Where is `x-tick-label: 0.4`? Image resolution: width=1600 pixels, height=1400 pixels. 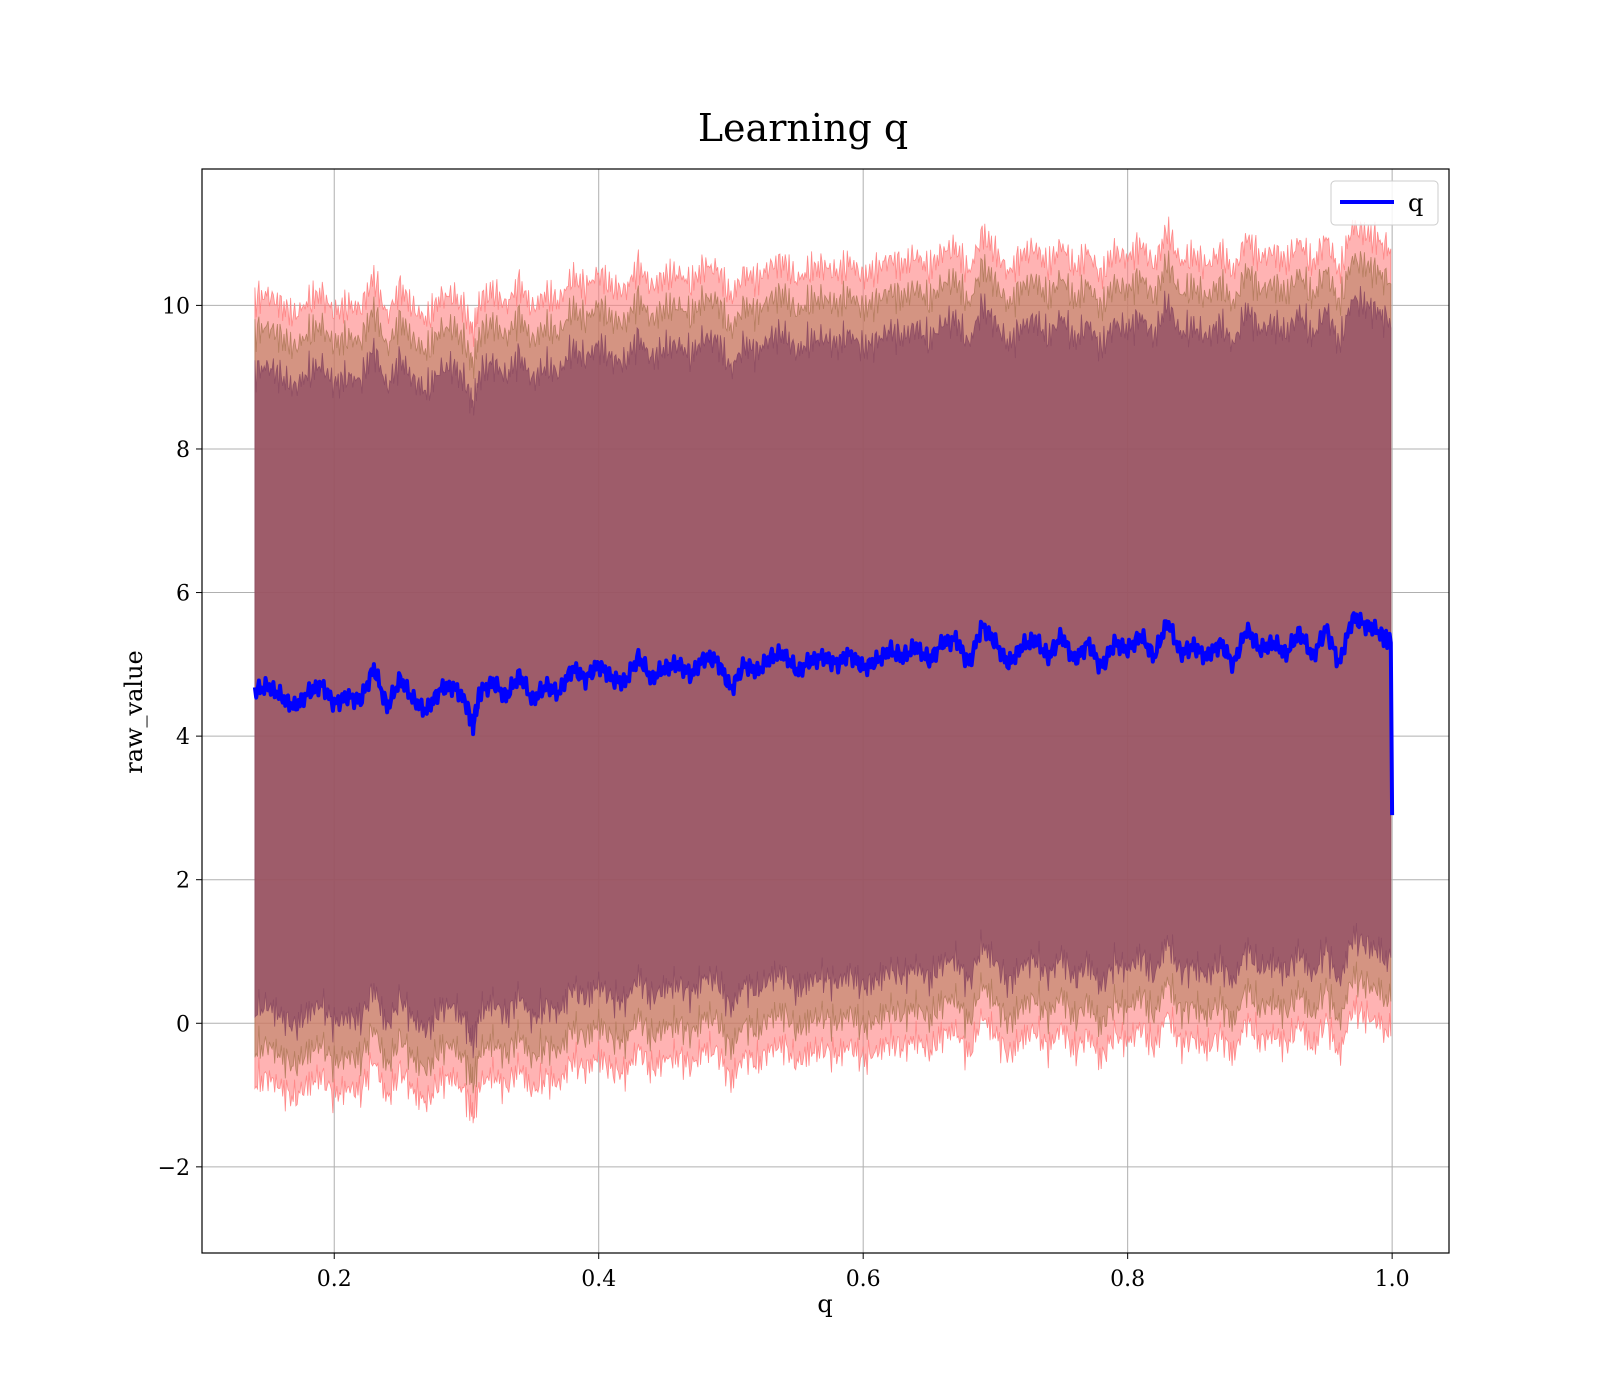 x-tick-label: 0.4 is located at coordinates (598, 1279).